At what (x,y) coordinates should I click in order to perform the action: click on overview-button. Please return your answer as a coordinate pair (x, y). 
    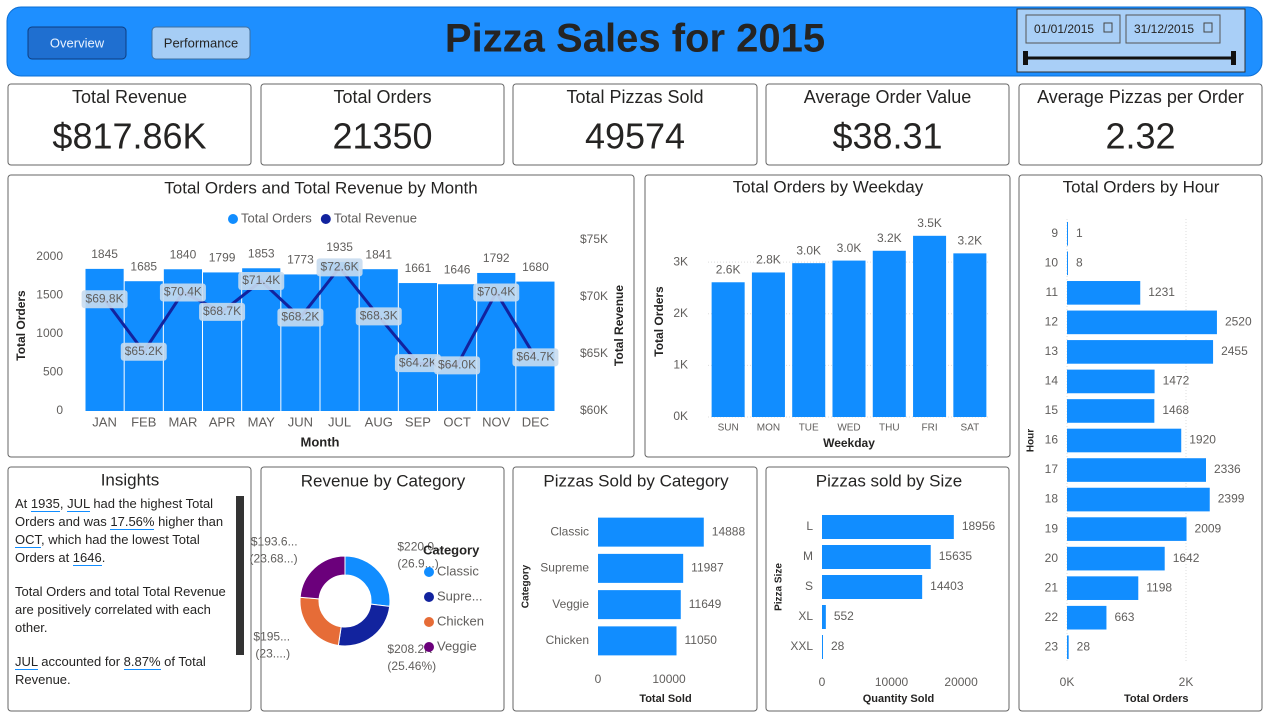
    Looking at the image, I should click on (77, 43).